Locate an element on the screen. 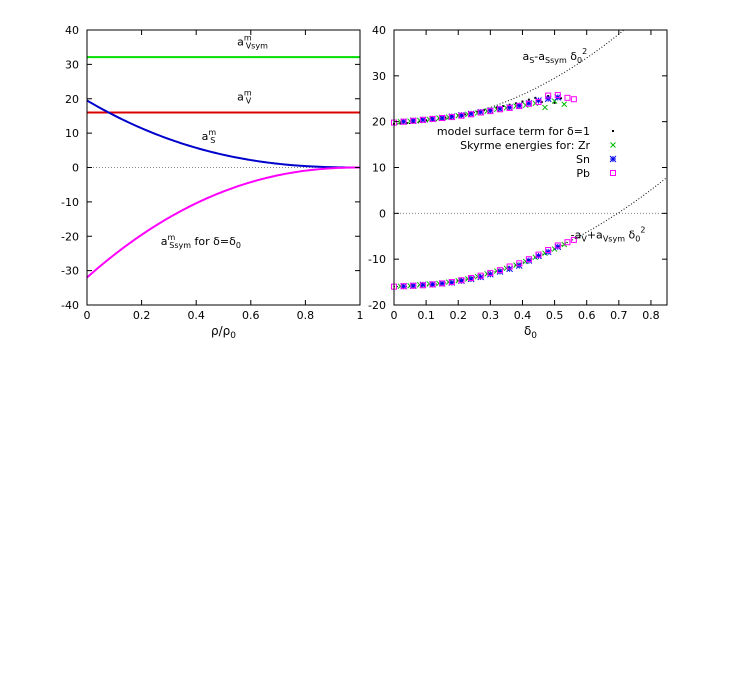  left-series-group is located at coordinates (223, 167).